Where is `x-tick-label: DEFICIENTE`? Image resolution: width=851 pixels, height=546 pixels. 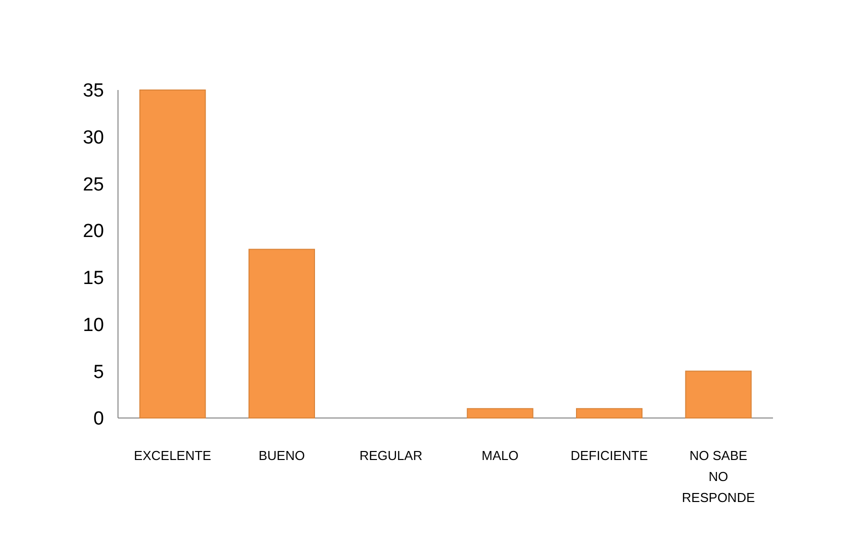 x-tick-label: DEFICIENTE is located at coordinates (609, 455).